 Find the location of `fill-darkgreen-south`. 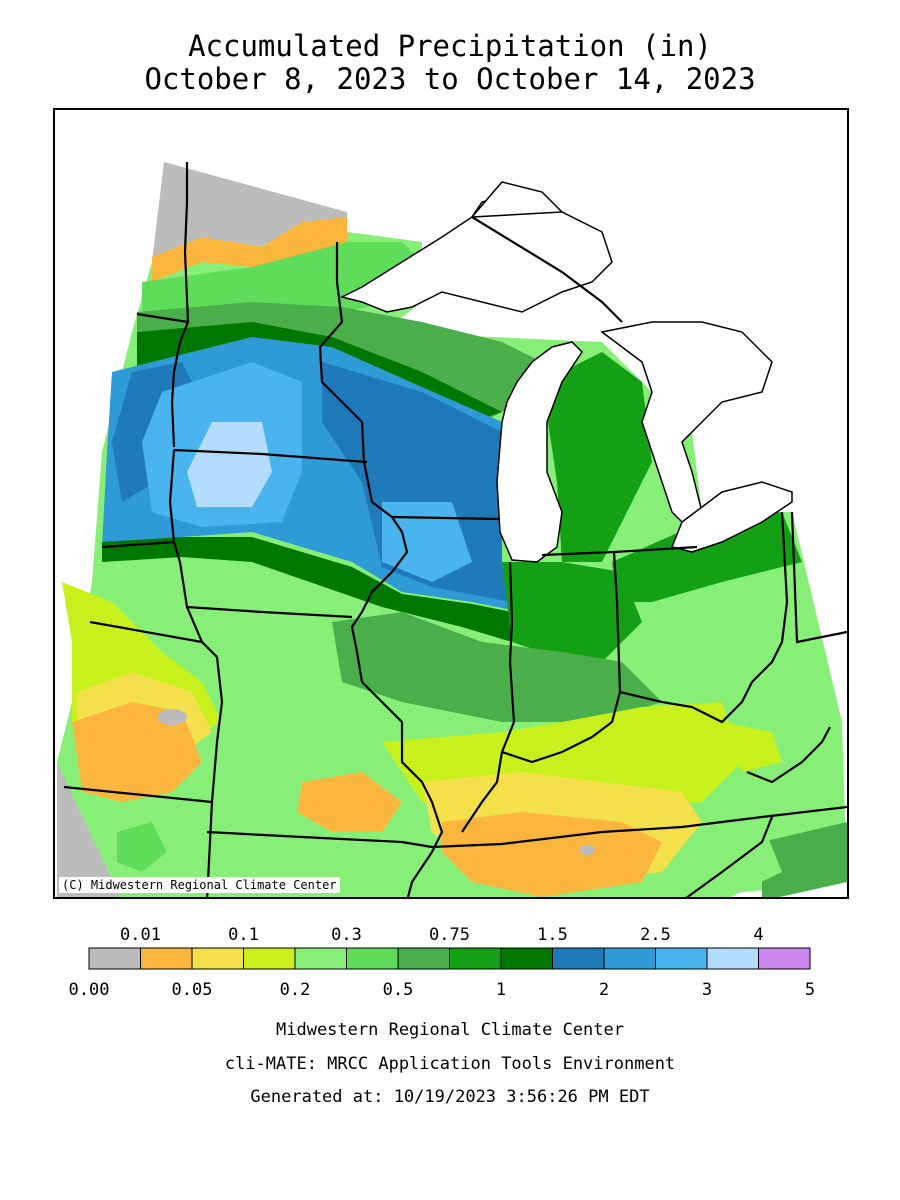

fill-darkgreen-south is located at coordinates (332, 589).